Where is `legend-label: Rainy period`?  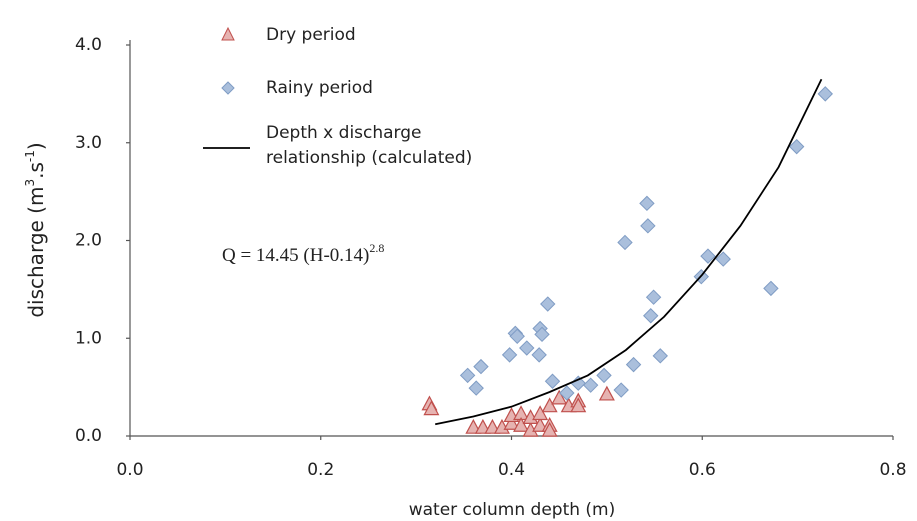 legend-label: Rainy period is located at coordinates (319, 88).